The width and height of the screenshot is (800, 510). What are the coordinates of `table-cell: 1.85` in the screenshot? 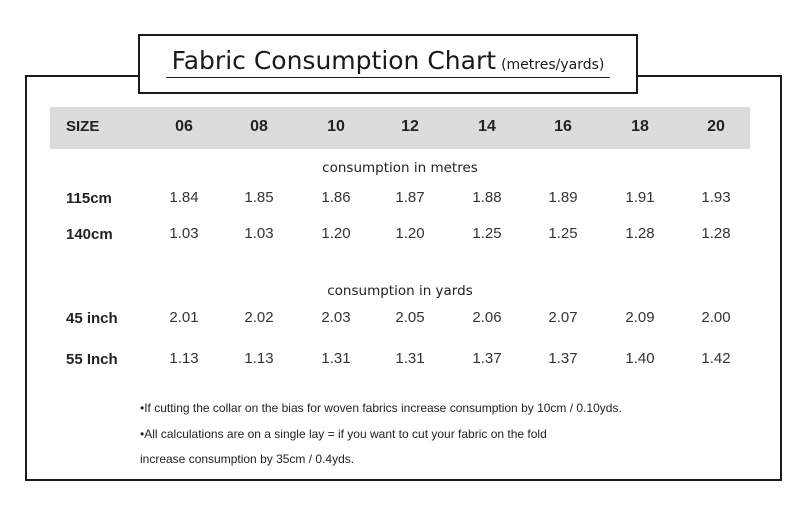 It's located at (259, 197).